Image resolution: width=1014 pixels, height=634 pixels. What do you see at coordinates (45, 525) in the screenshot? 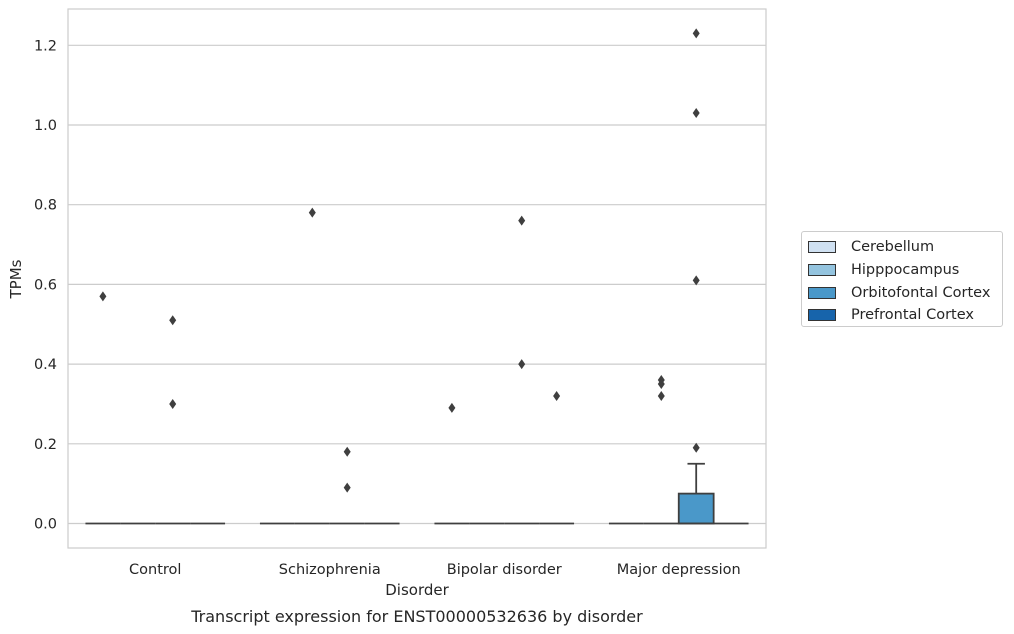
I see `y-tick-label: 0.0` at bounding box center [45, 525].